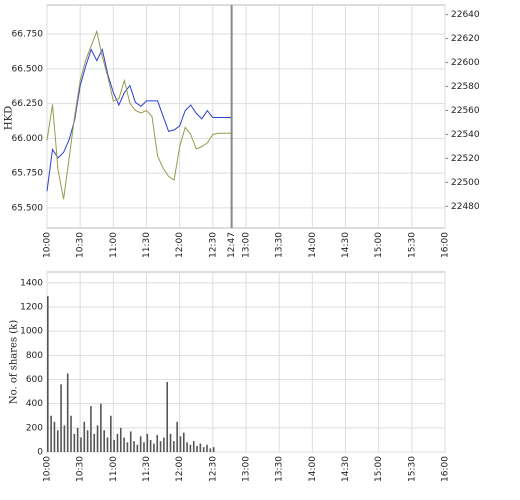 The width and height of the screenshot is (520, 500). Describe the element at coordinates (31, 332) in the screenshot. I see `y-tick-label: 1000` at that location.